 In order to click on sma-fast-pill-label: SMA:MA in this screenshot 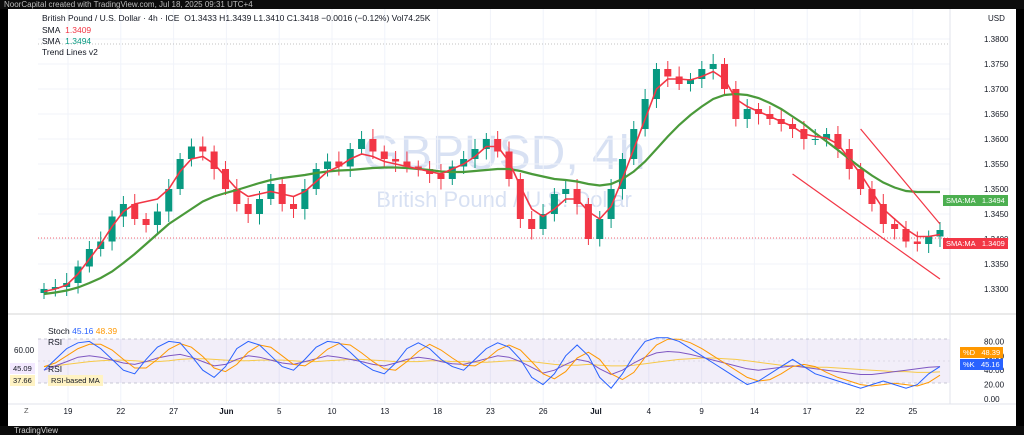, I will do `click(961, 243)`.